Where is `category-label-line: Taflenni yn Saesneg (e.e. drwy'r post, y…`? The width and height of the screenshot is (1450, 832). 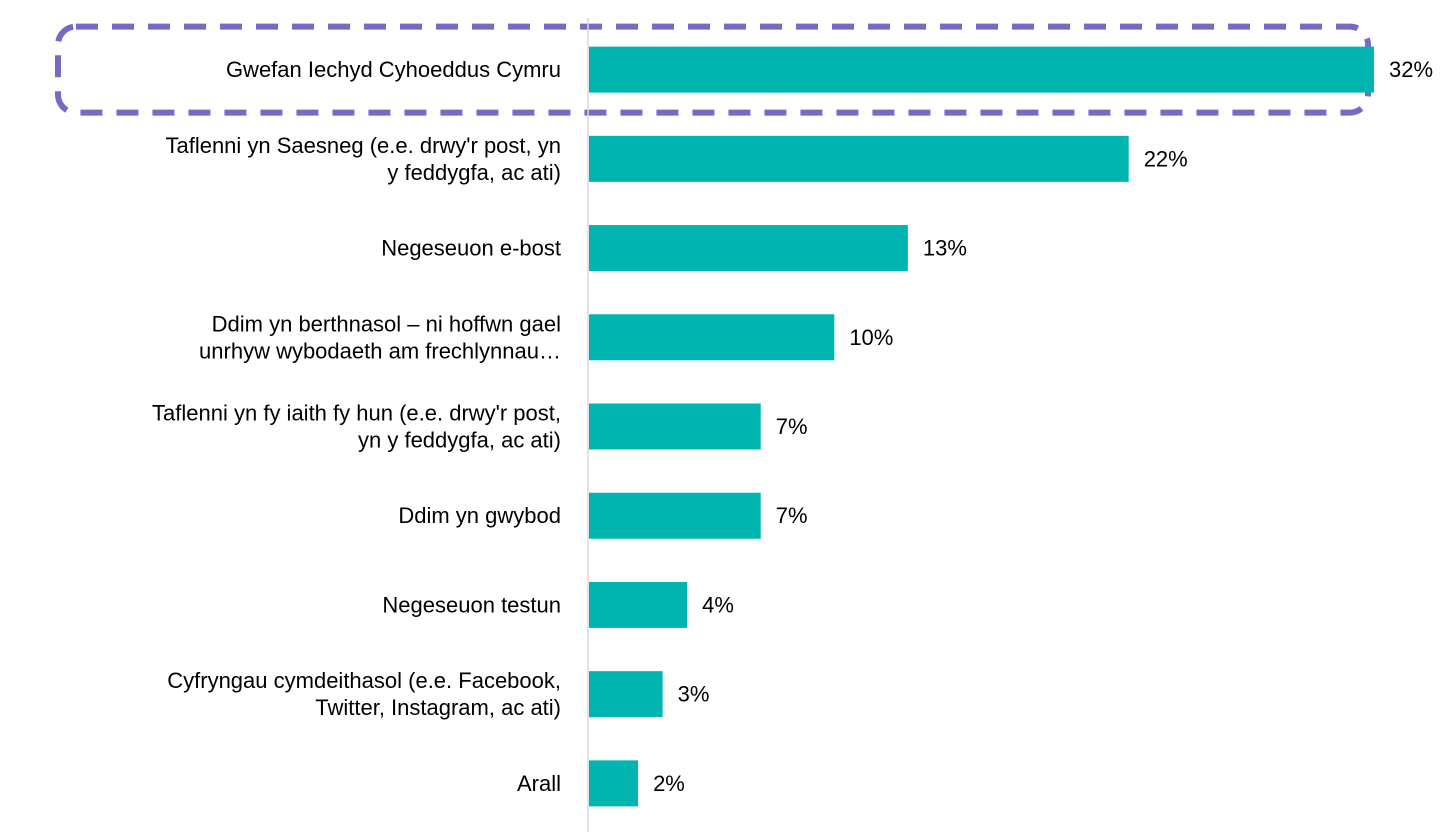
category-label-line: Taflenni yn Saesneg (e.e. drwy'r post, y… is located at coordinates (363, 145).